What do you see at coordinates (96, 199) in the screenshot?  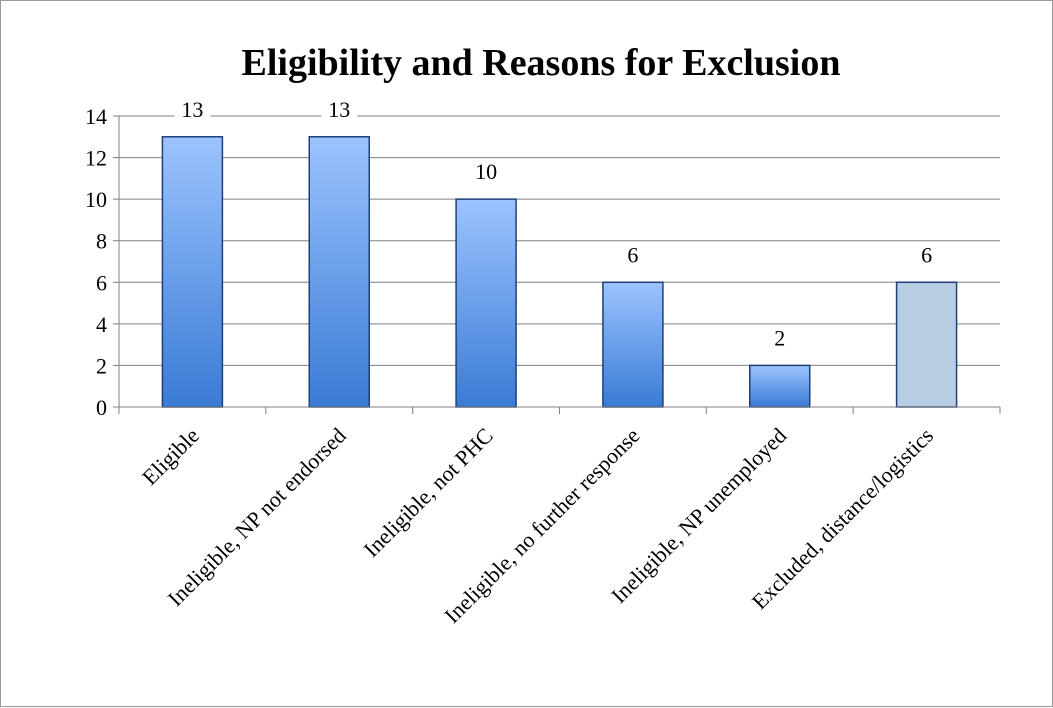 I see `y-tick-label: 10` at bounding box center [96, 199].